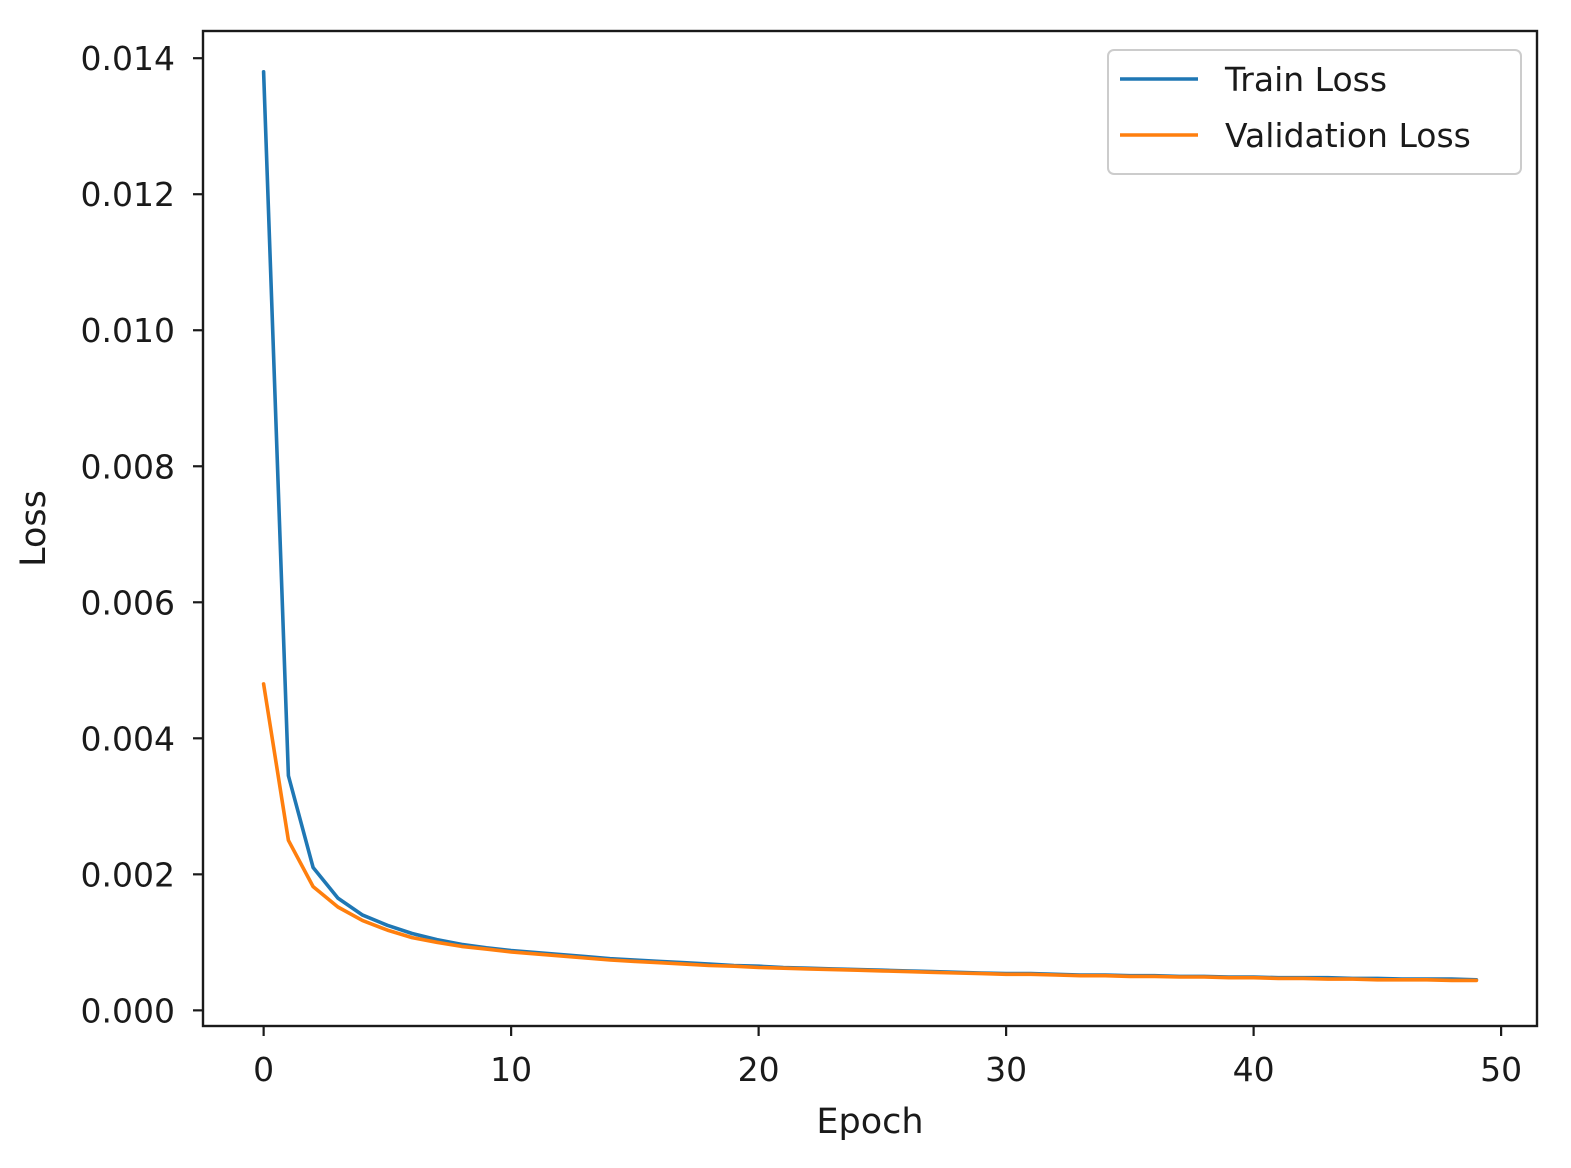  Describe the element at coordinates (1254, 1069) in the screenshot. I see `x-tick-label: 40` at that location.